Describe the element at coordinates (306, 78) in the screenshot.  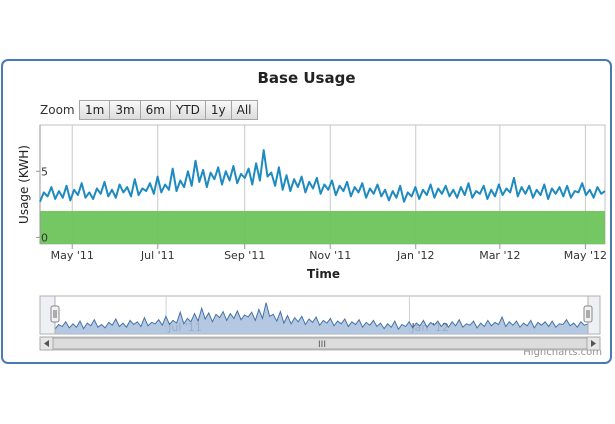
I see `chart-title: Base Usage` at that location.